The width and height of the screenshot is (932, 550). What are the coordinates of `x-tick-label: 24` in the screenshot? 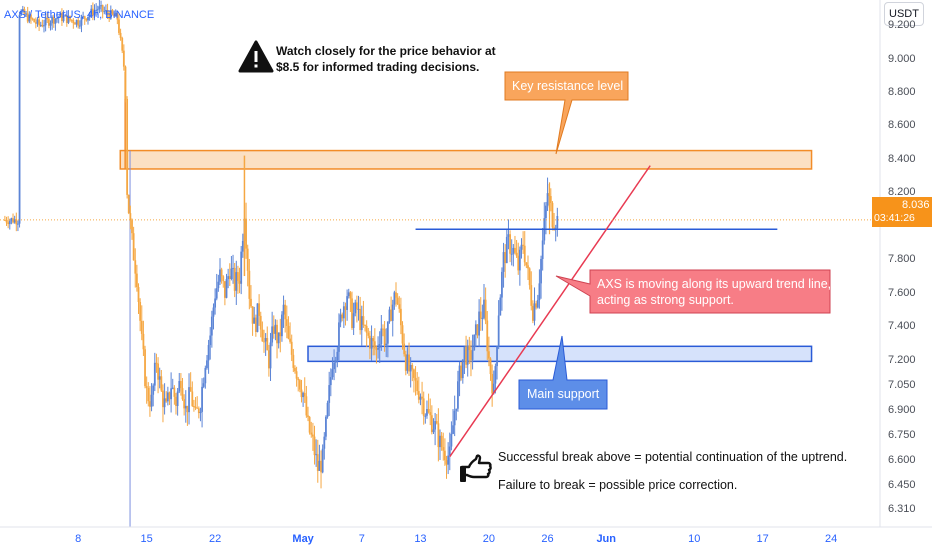 It's located at (831, 539).